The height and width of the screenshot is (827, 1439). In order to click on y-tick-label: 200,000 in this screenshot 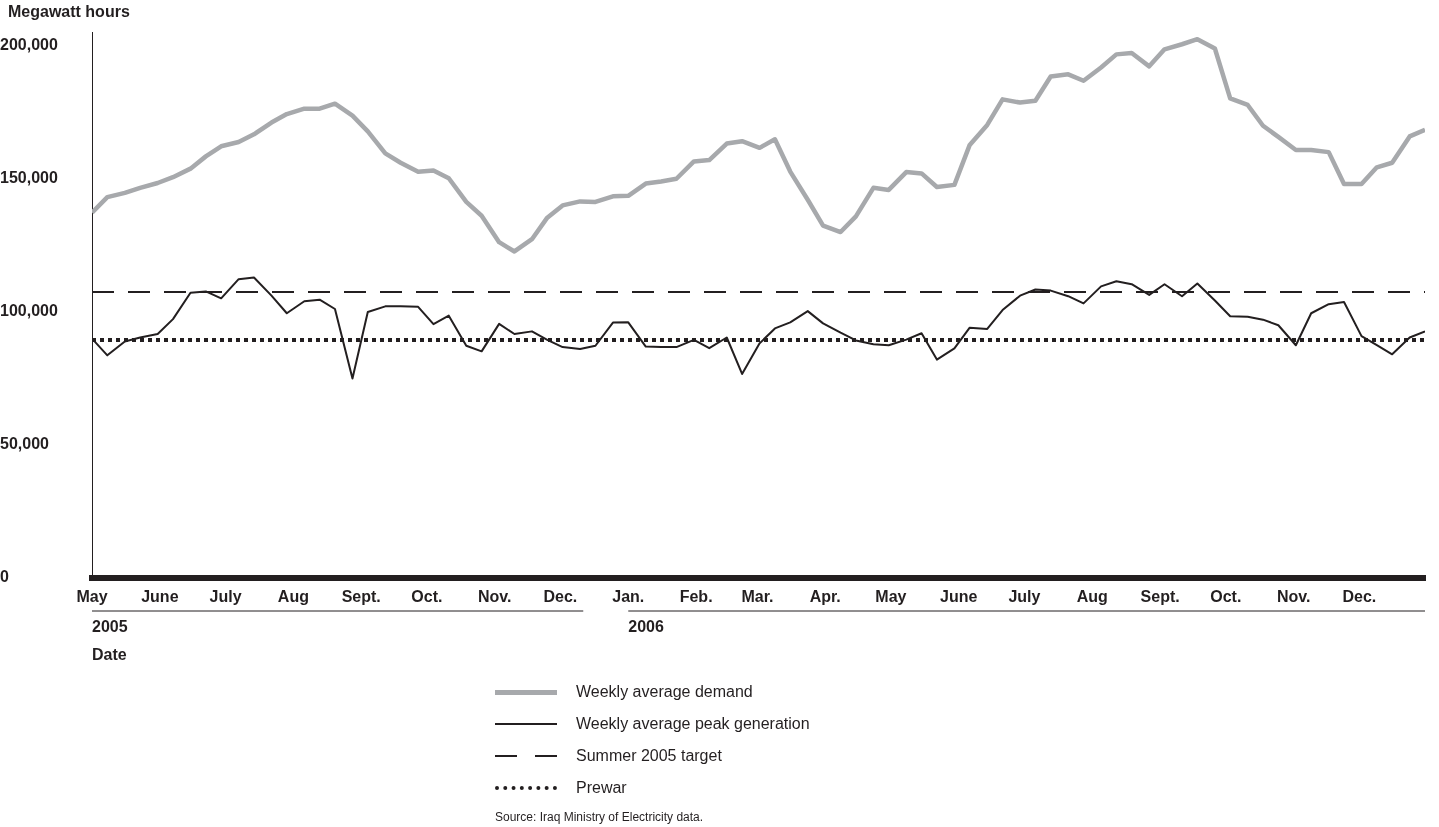, I will do `click(29, 44)`.